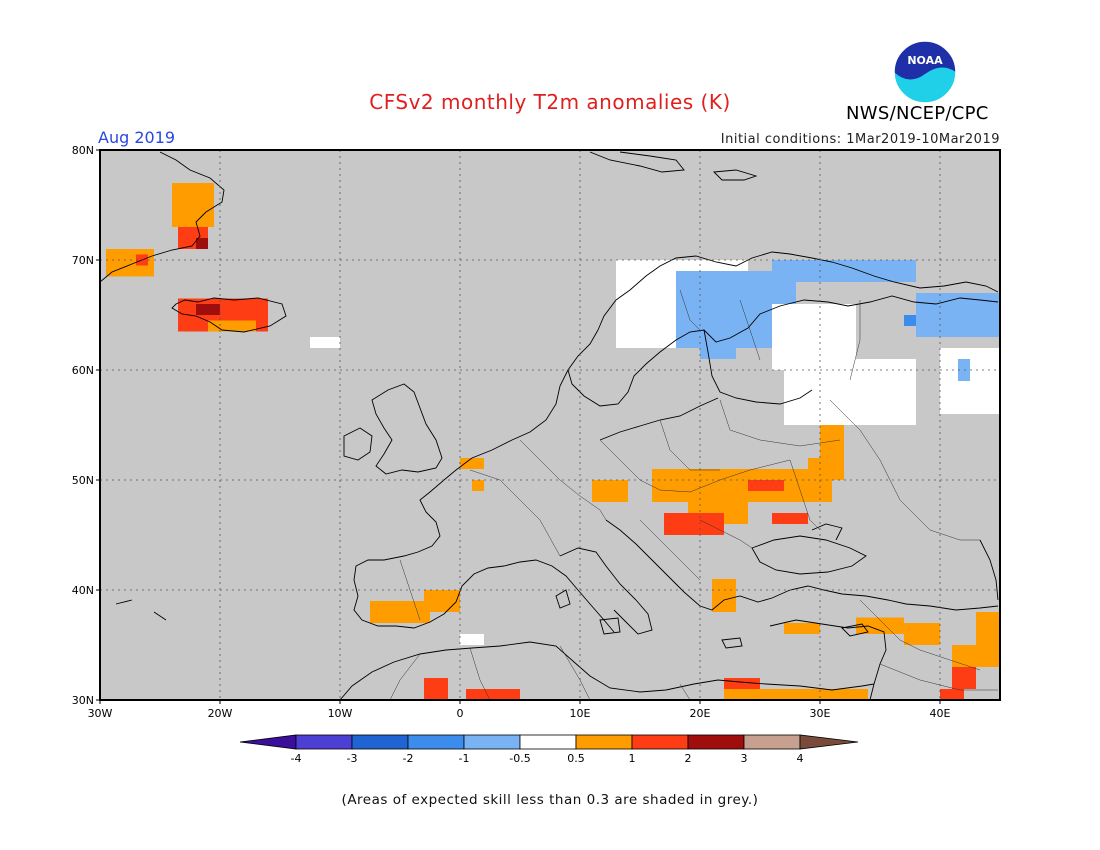 The image size is (1100, 850). Describe the element at coordinates (576, 758) in the screenshot. I see `legend-tick-label: 0.5` at that location.